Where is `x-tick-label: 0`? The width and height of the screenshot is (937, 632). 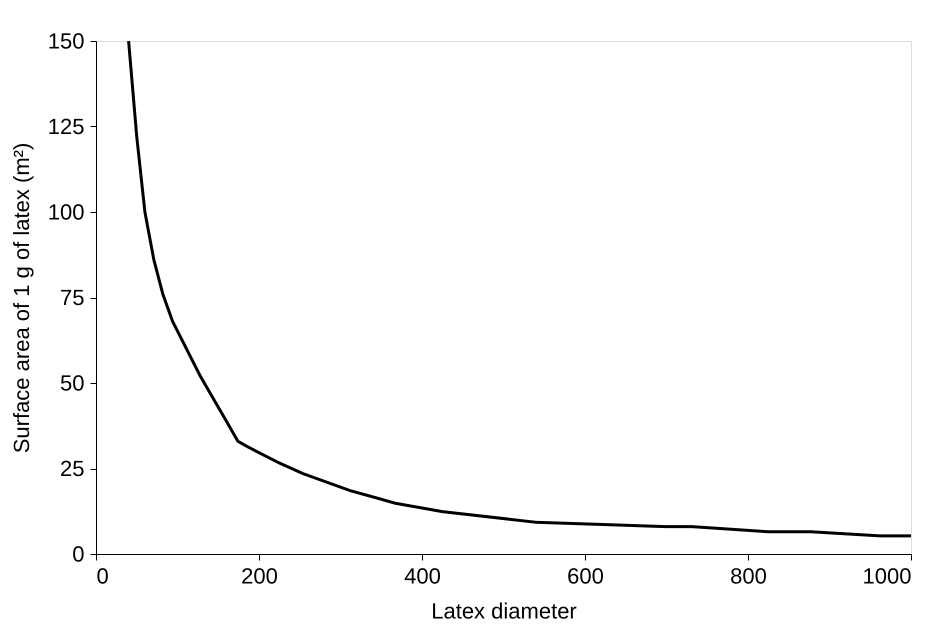 x-tick-label: 0 is located at coordinates (102, 576).